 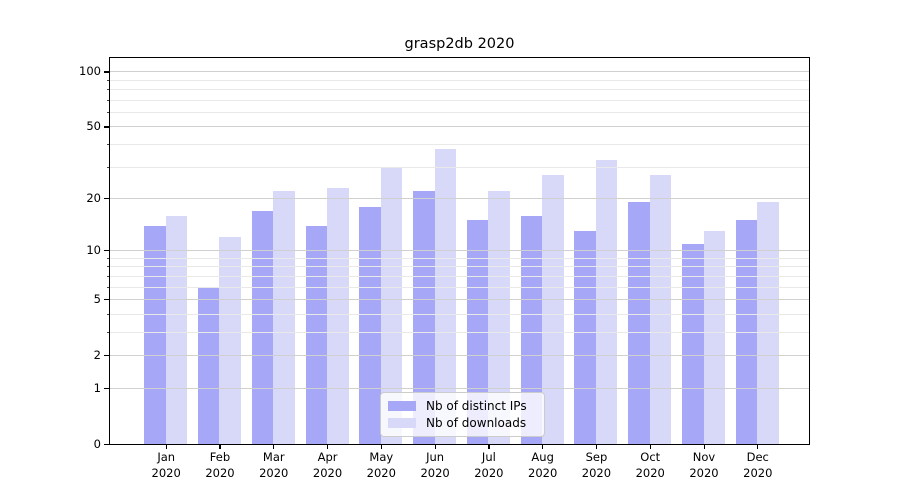 I want to click on x-tick-mark-mar, so click(x=274, y=446).